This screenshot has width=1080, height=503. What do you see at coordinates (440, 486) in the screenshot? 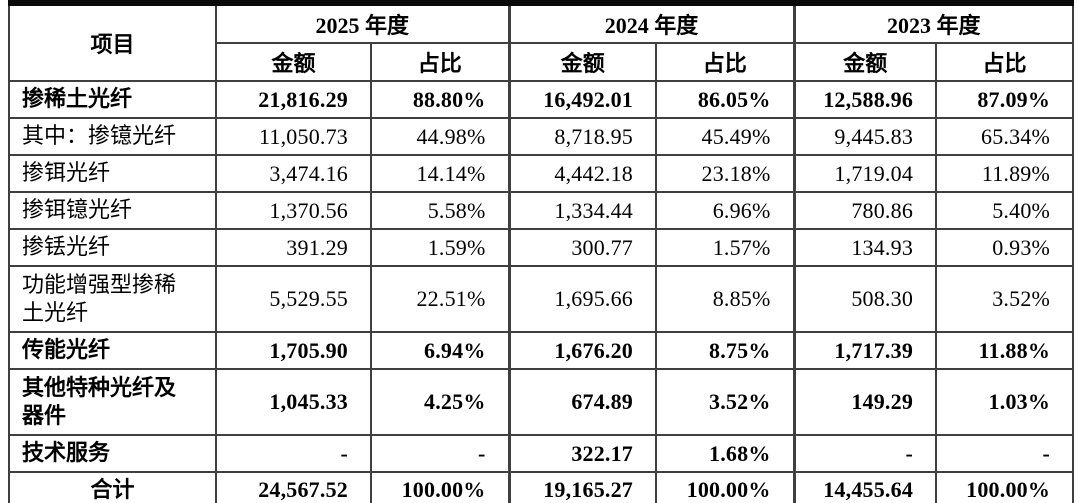
I see `cell-2025-ratio: 100.00%` at bounding box center [440, 486].